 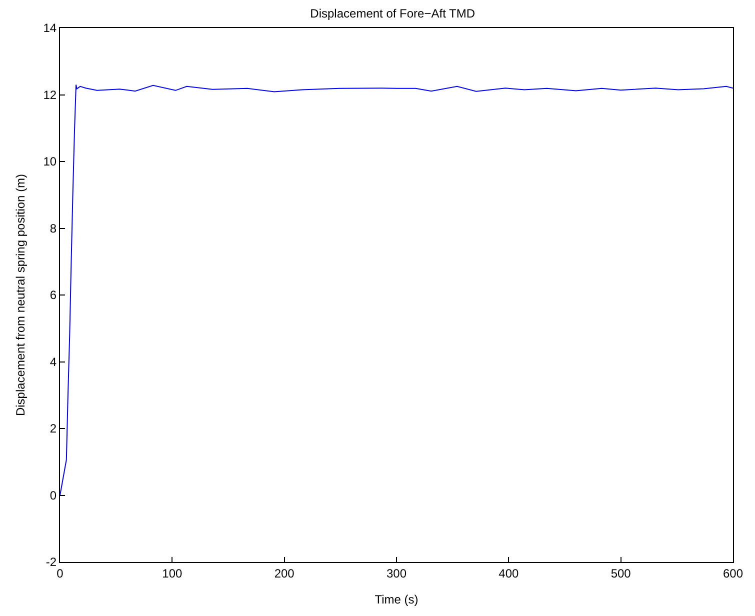 I want to click on y-tick-label: 8, so click(x=53, y=228).